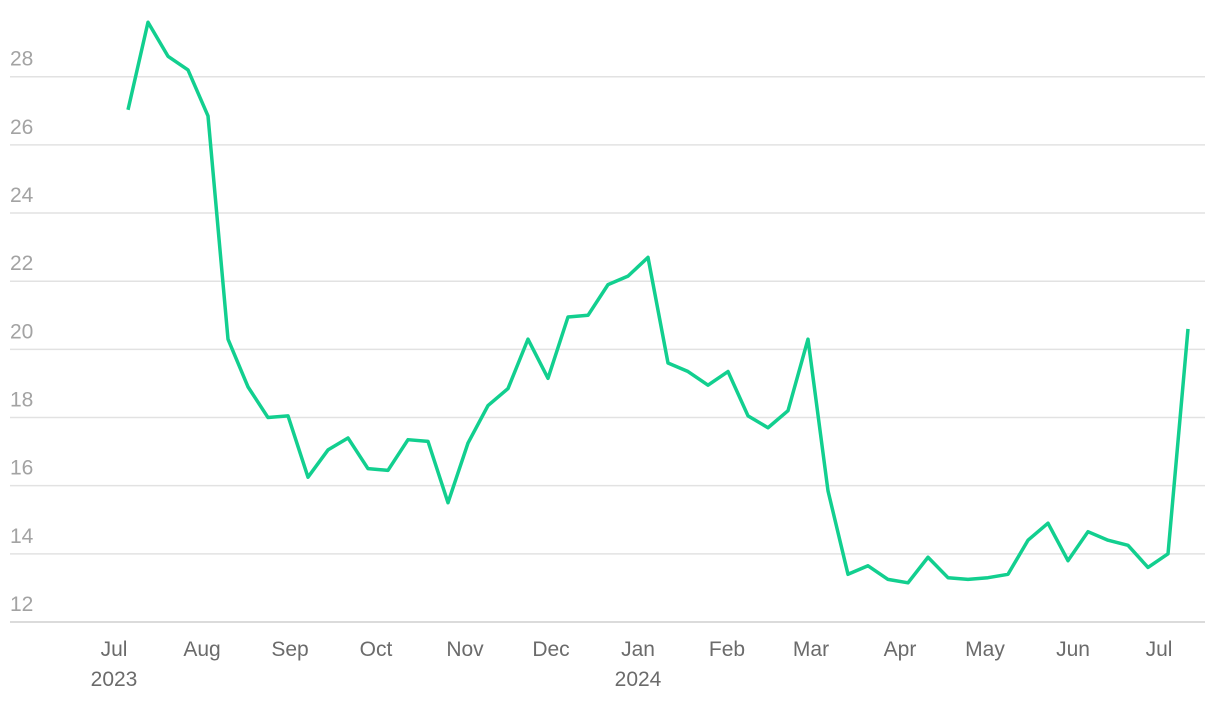 Image resolution: width=1220 pixels, height=702 pixels. I want to click on x-tick-label: Jan 2024, so click(638, 664).